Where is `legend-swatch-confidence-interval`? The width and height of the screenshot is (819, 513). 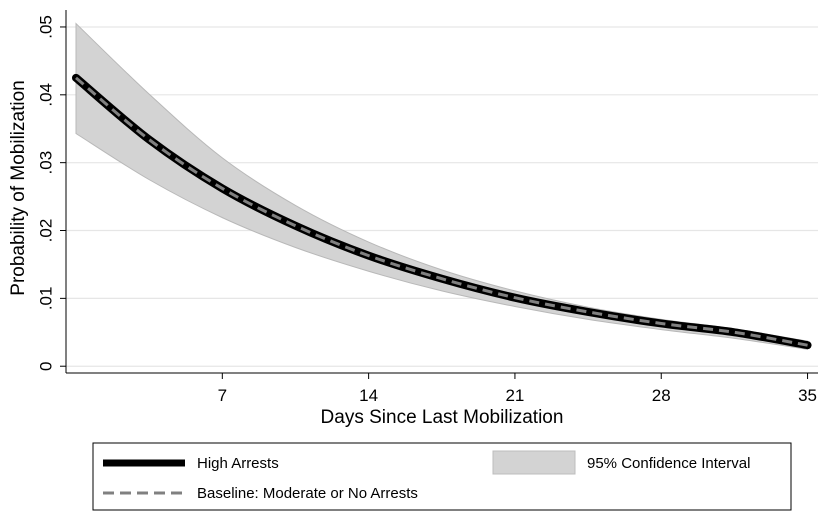
legend-swatch-confidence-interval is located at coordinates (534, 462).